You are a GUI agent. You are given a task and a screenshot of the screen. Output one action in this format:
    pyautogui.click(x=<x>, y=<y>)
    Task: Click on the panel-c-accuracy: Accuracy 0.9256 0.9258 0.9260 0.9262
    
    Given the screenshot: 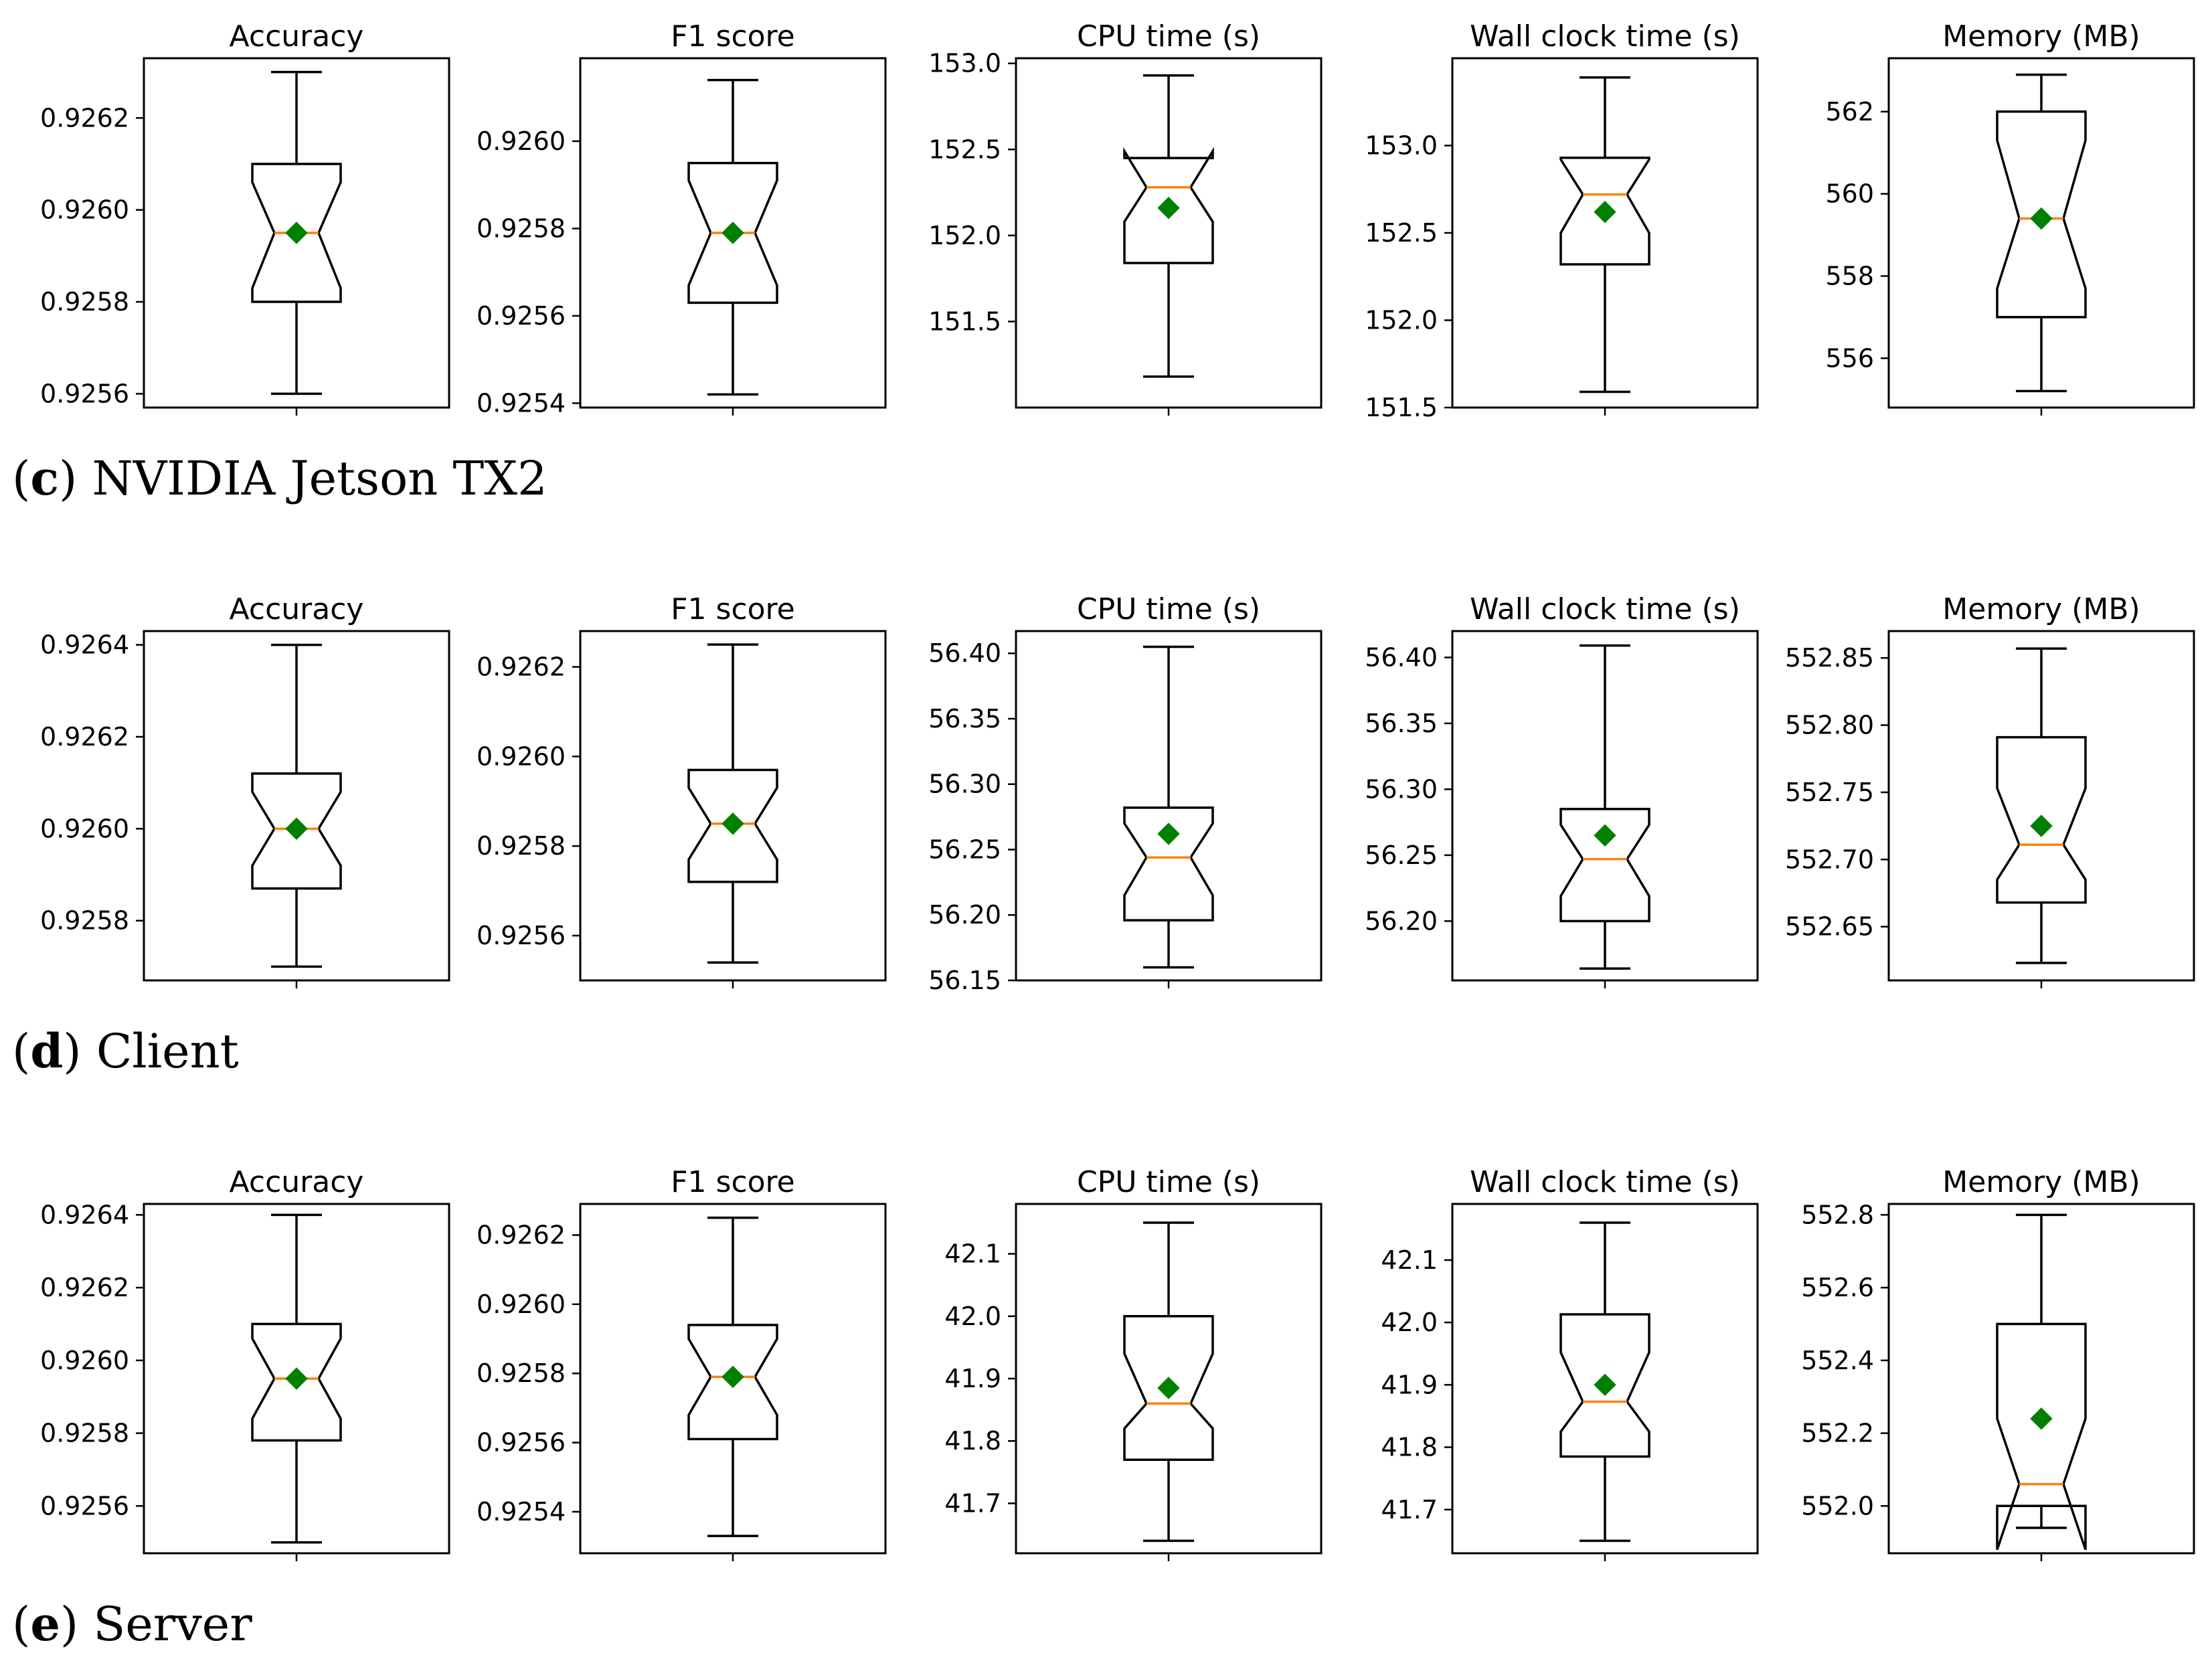 What is the action you would take?
    pyautogui.click(x=245, y=217)
    